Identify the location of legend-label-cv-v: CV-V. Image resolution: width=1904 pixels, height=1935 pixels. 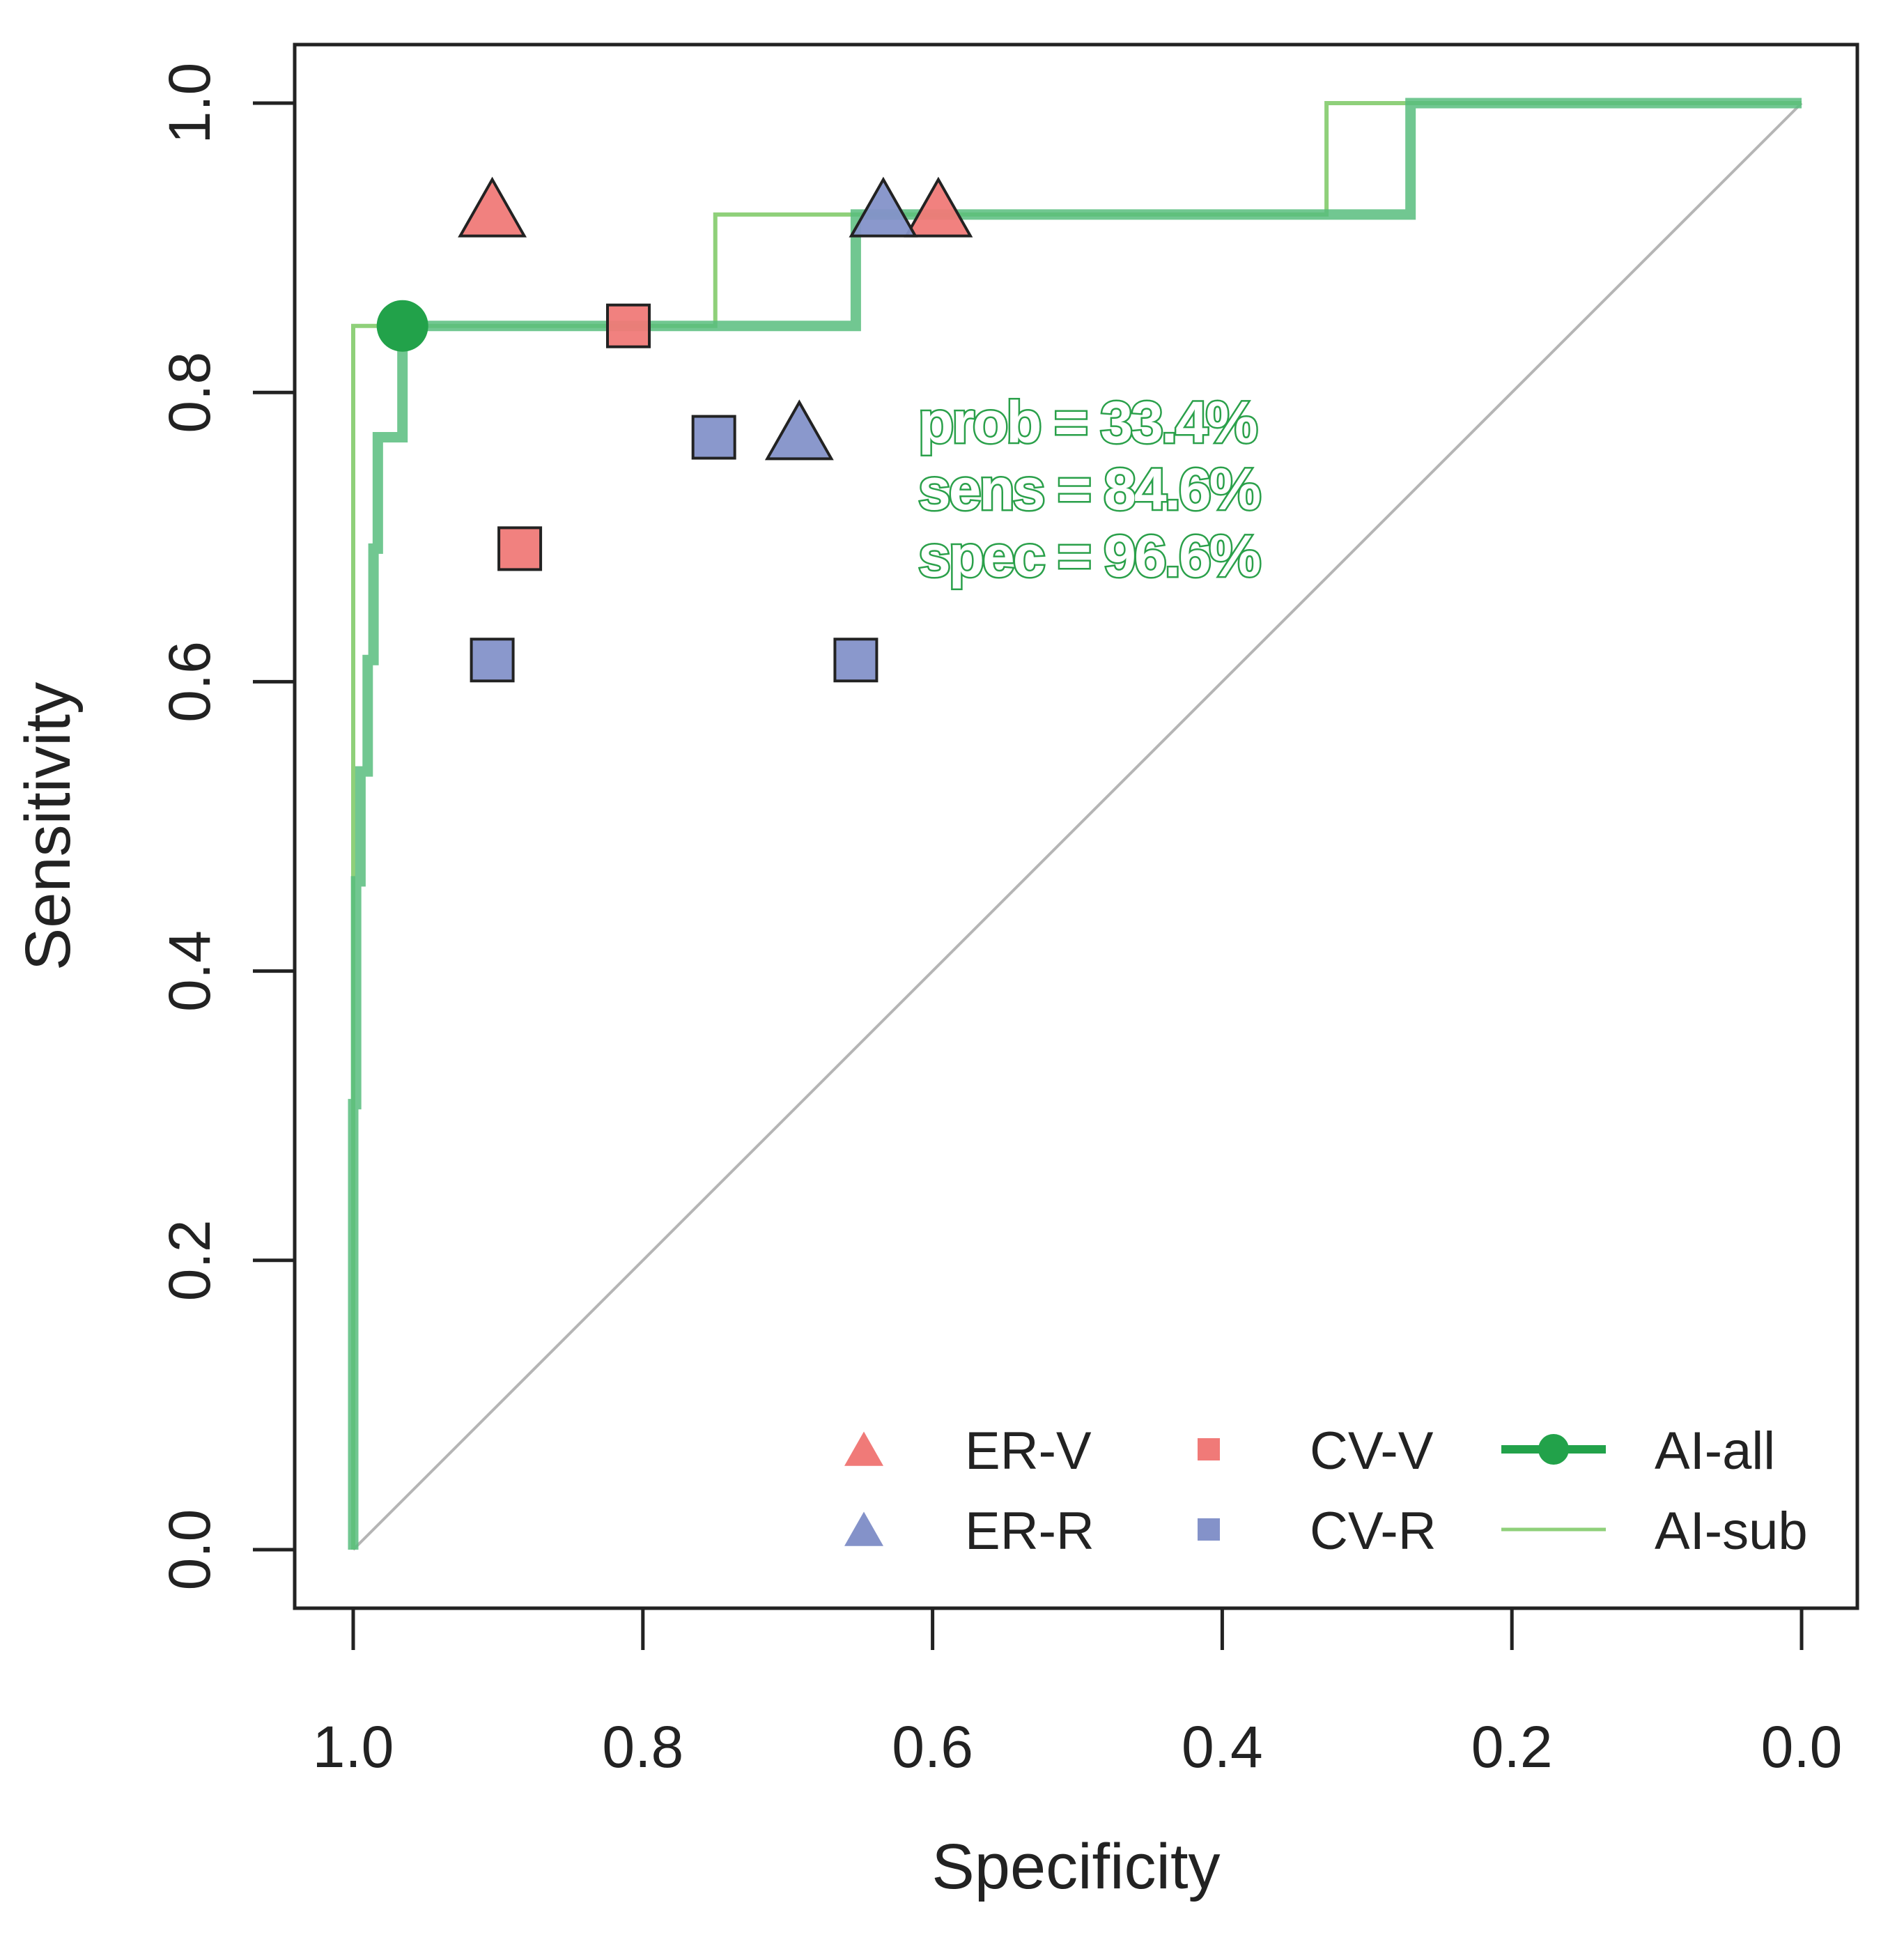
(1372, 1451).